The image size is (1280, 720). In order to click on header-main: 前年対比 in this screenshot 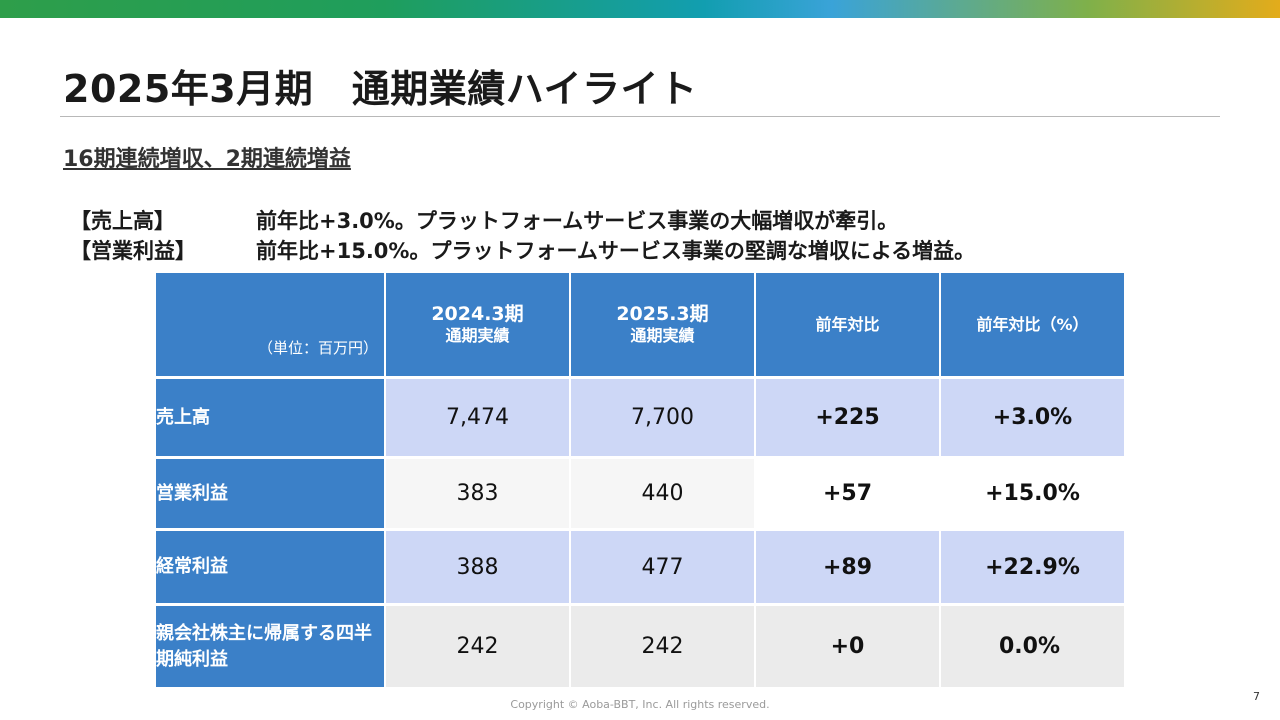, I will do `click(847, 324)`.